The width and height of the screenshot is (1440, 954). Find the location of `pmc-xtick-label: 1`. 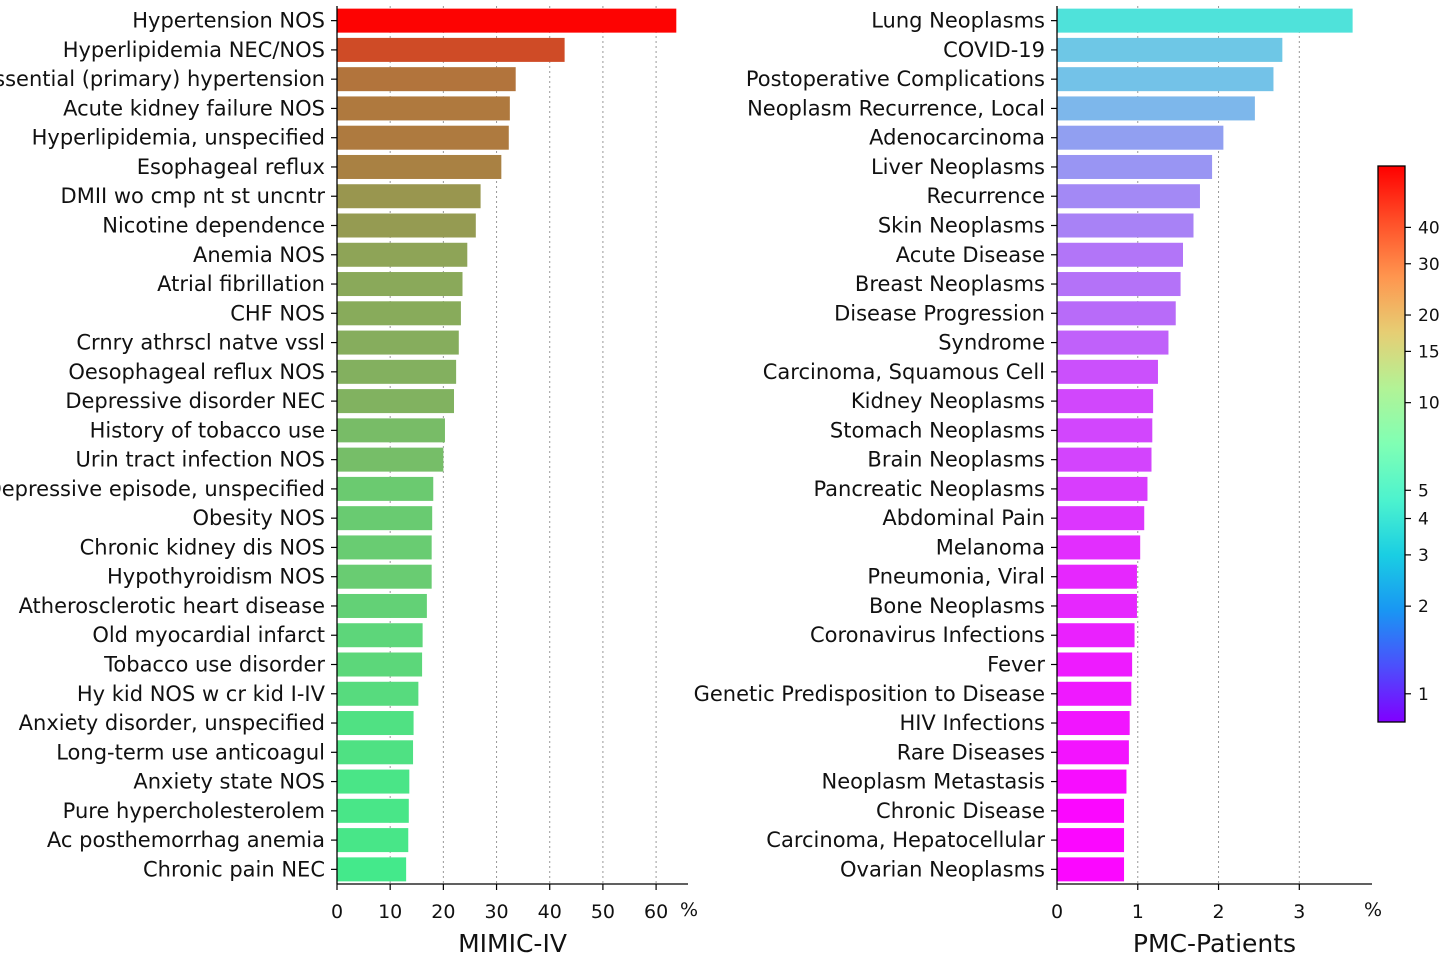

pmc-xtick-label: 1 is located at coordinates (1138, 912).